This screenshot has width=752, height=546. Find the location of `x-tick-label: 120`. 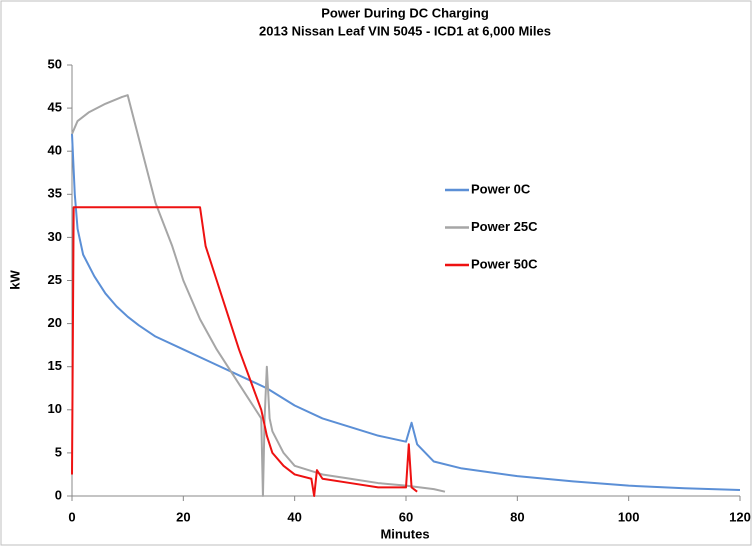

x-tick-label: 120 is located at coordinates (740, 516).